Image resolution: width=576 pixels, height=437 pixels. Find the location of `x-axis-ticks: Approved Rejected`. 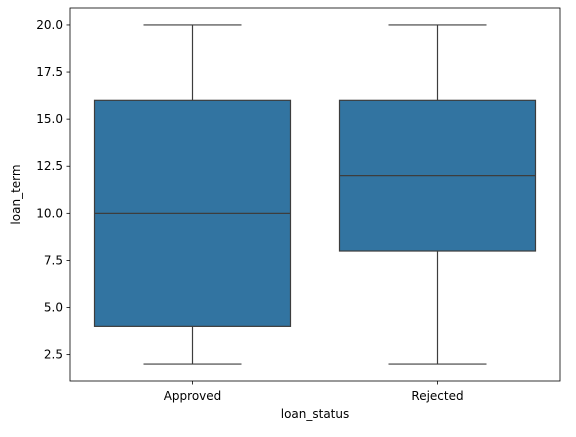

x-axis-ticks: Approved Rejected is located at coordinates (314, 392).